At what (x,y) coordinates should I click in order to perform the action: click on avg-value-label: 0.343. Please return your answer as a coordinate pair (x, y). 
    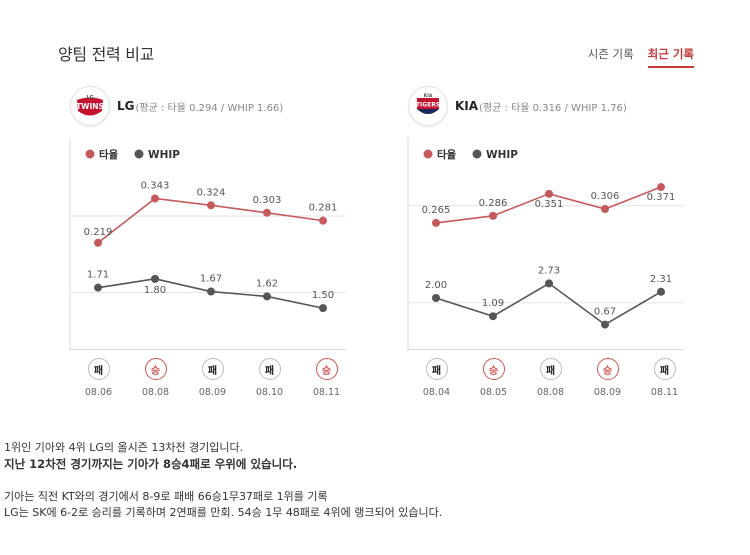
    Looking at the image, I should click on (155, 186).